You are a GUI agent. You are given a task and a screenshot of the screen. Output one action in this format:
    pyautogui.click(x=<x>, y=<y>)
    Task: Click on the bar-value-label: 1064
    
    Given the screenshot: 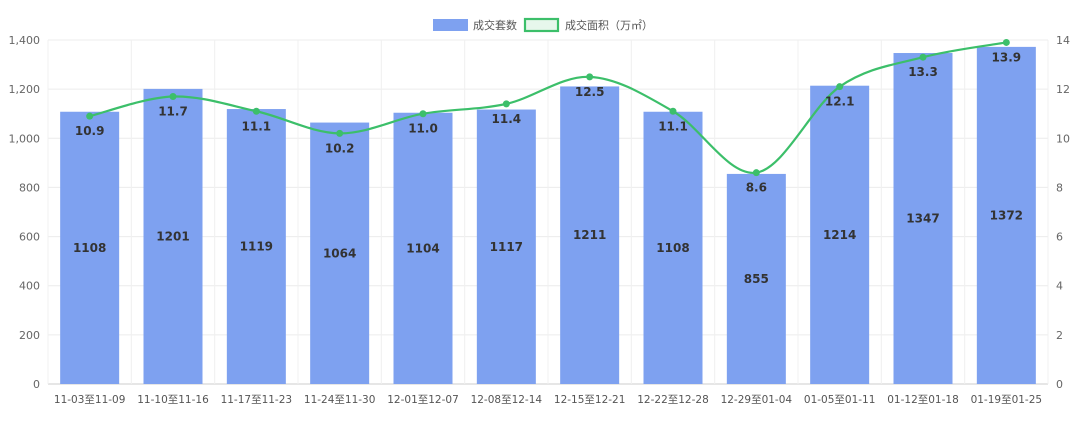 What is the action you would take?
    pyautogui.click(x=339, y=253)
    